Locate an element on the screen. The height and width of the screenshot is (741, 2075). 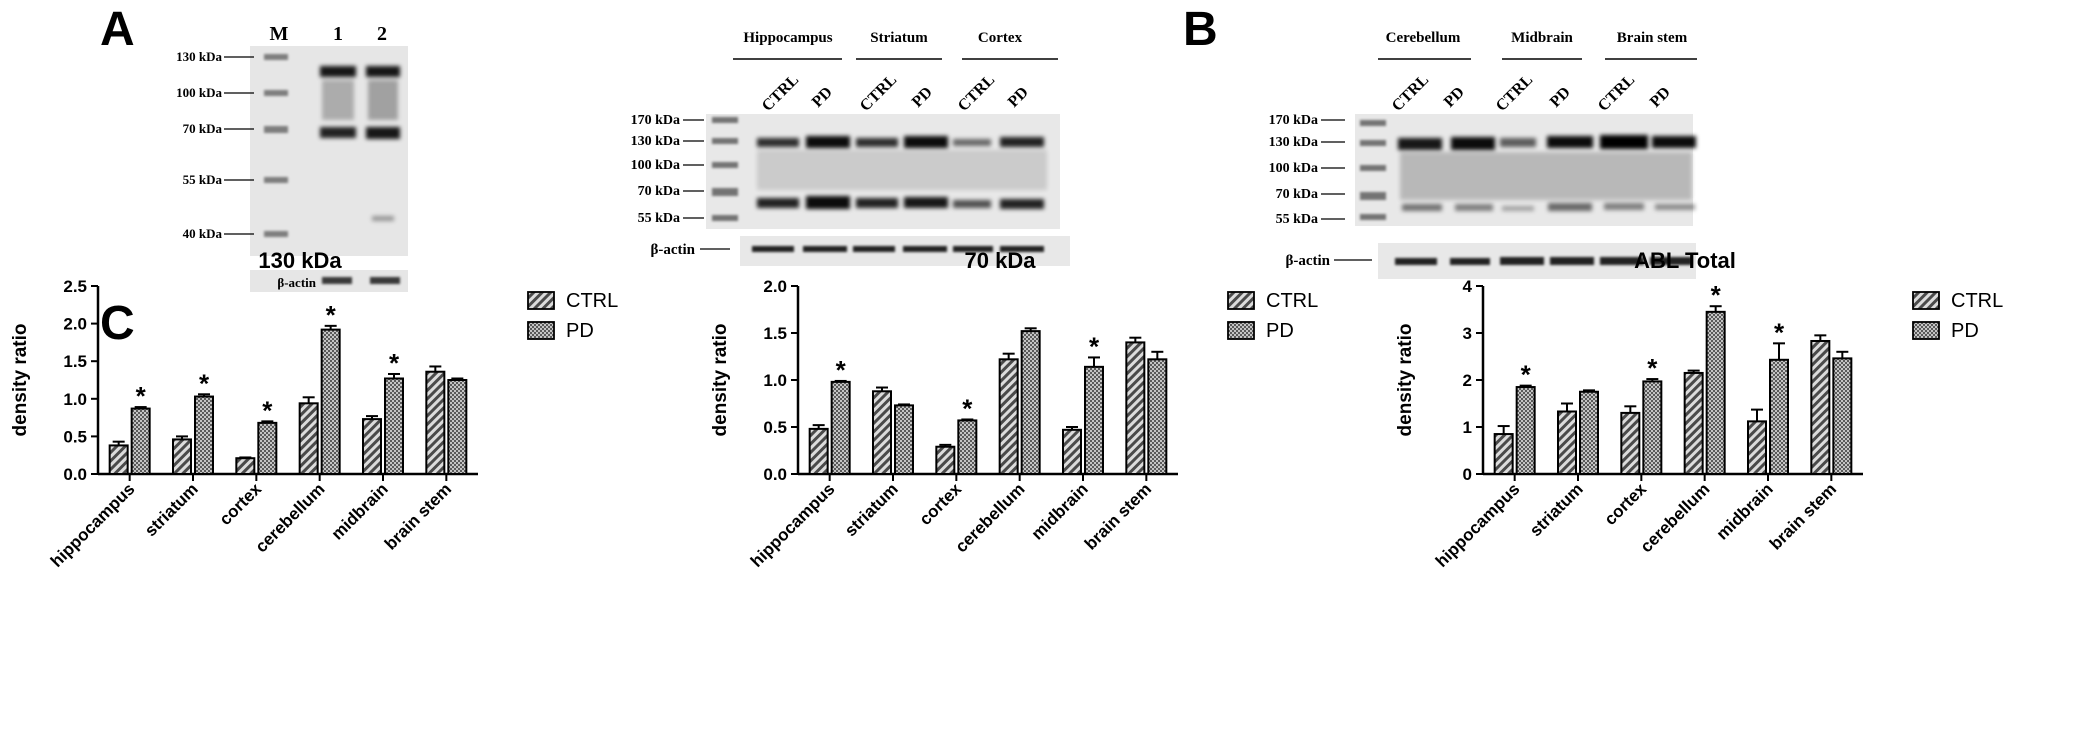
blot-a-marker-55: 55 kDa is located at coordinates (203, 179).